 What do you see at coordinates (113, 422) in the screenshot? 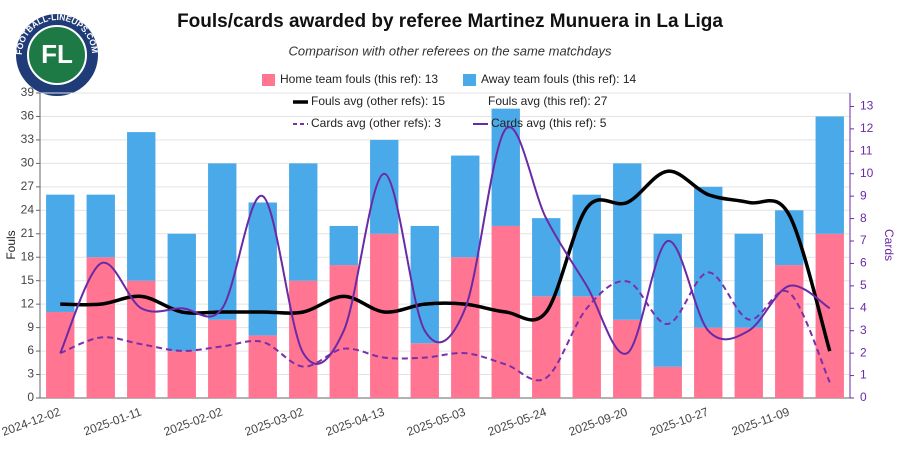
I see `x-tick-label: 2025-01-11` at bounding box center [113, 422].